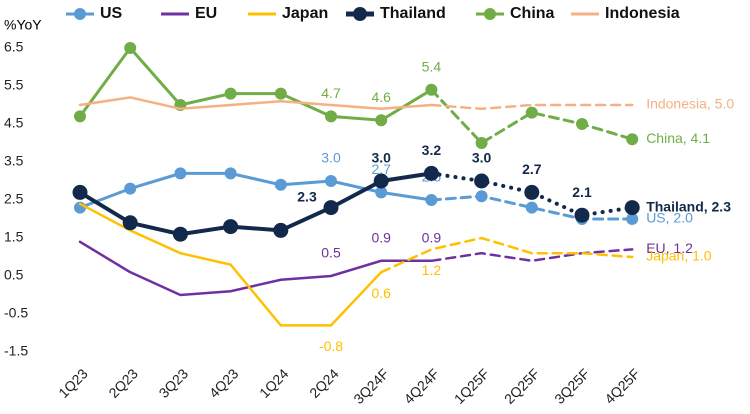 The width and height of the screenshot is (750, 414). I want to click on data-label: 5.4, so click(432, 67).